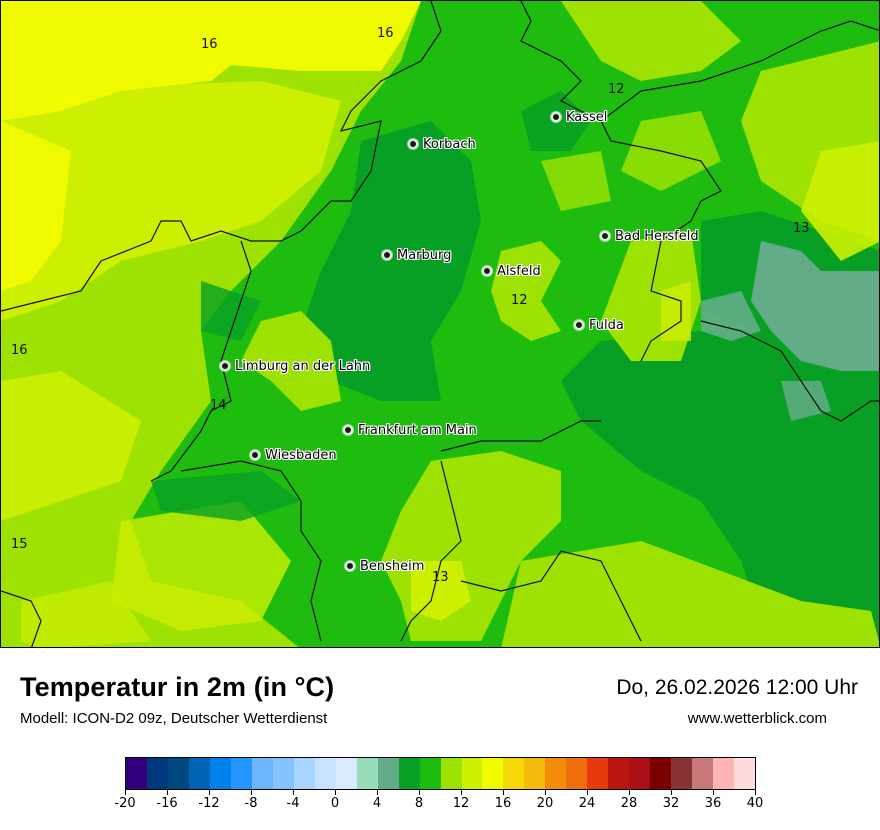 This screenshot has height=830, width=880. I want to click on city-marker-korbach: Korbach, so click(442, 144).